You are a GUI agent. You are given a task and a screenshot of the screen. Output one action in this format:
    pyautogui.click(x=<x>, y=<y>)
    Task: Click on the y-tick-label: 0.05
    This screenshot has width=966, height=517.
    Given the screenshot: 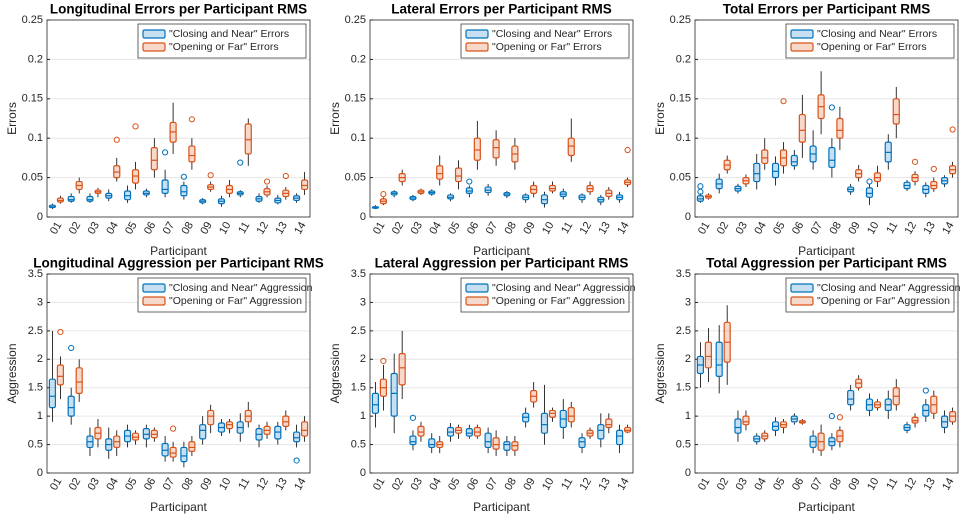 What is the action you would take?
    pyautogui.click(x=355, y=178)
    